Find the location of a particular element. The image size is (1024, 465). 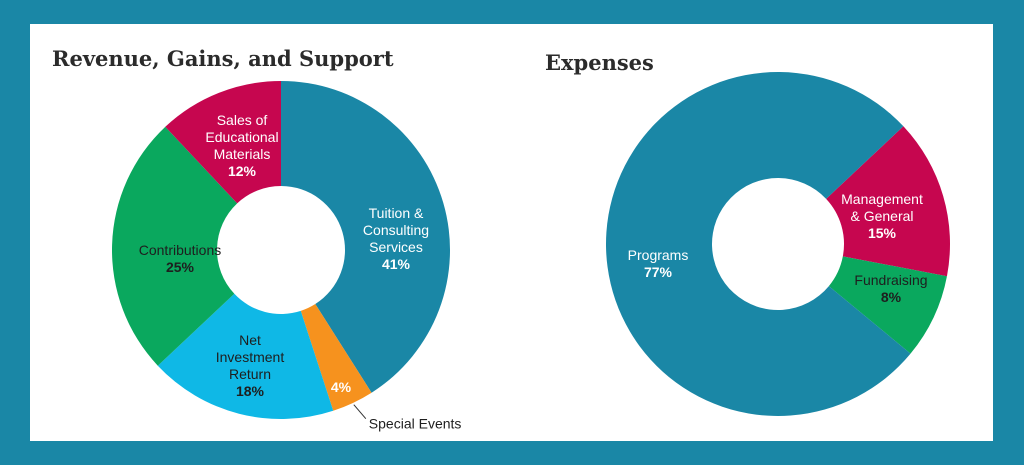

tuition-and-consulting-services-label: Services is located at coordinates (396, 247).